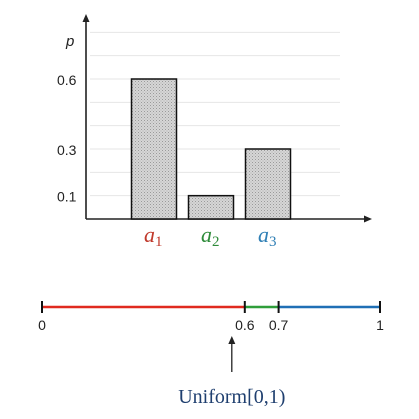 The height and width of the screenshot is (419, 419). What do you see at coordinates (267, 236) in the screenshot?
I see `category-label: a3` at bounding box center [267, 236].